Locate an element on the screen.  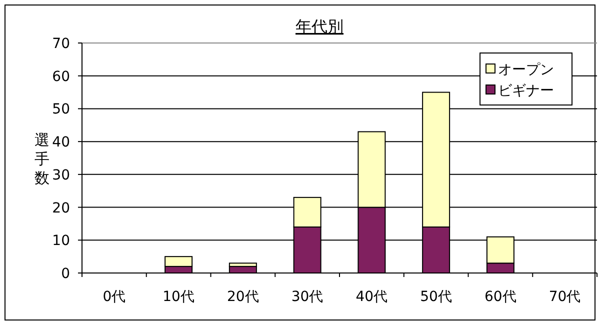
legend-label: オープン is located at coordinates (526, 70).